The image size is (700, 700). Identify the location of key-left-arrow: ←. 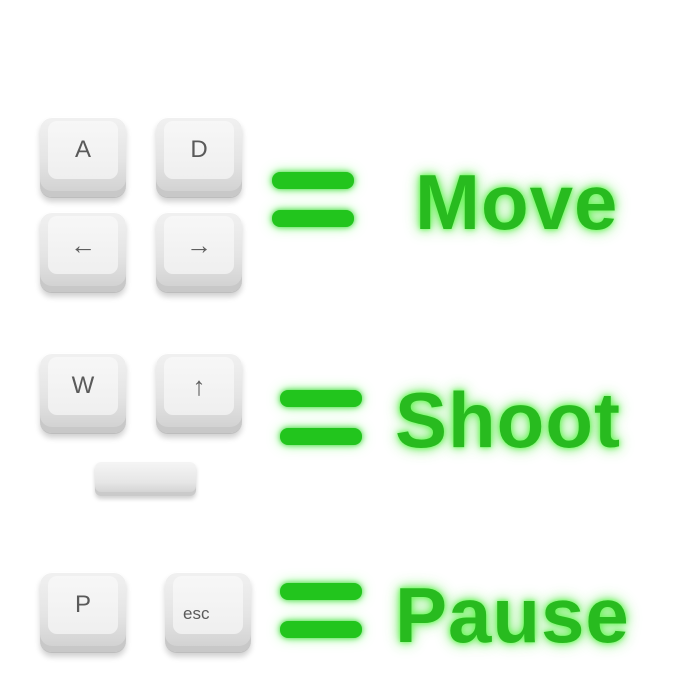
(83, 252).